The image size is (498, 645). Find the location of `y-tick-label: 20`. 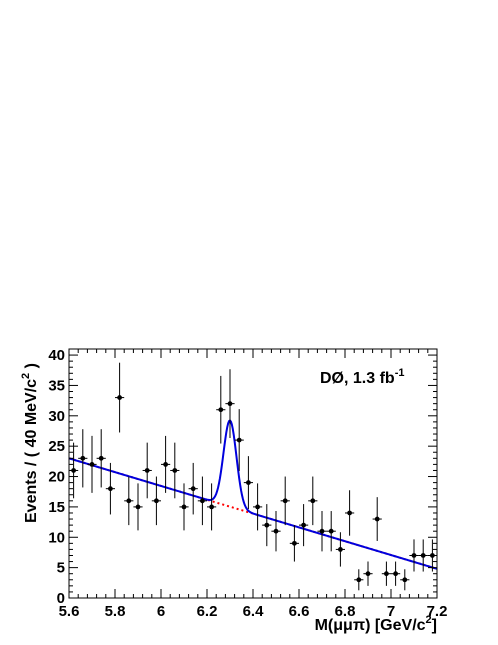

y-tick-label: 20 is located at coordinates (56, 477).